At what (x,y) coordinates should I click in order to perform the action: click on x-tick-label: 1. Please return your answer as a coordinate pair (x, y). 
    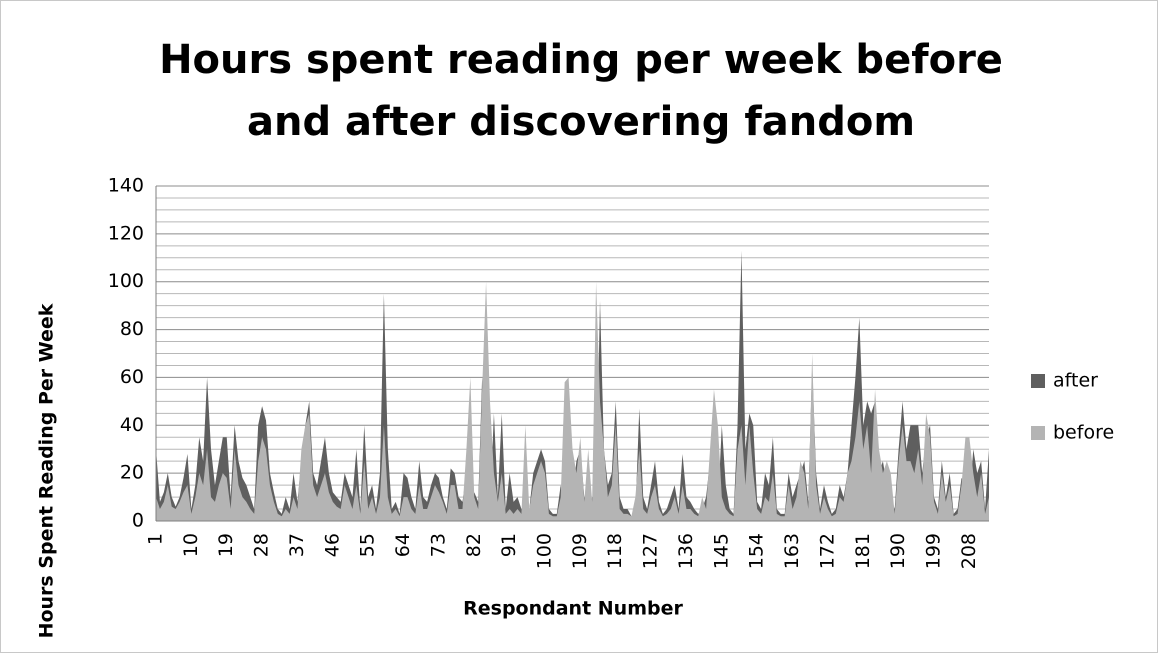
    Looking at the image, I should click on (156, 539).